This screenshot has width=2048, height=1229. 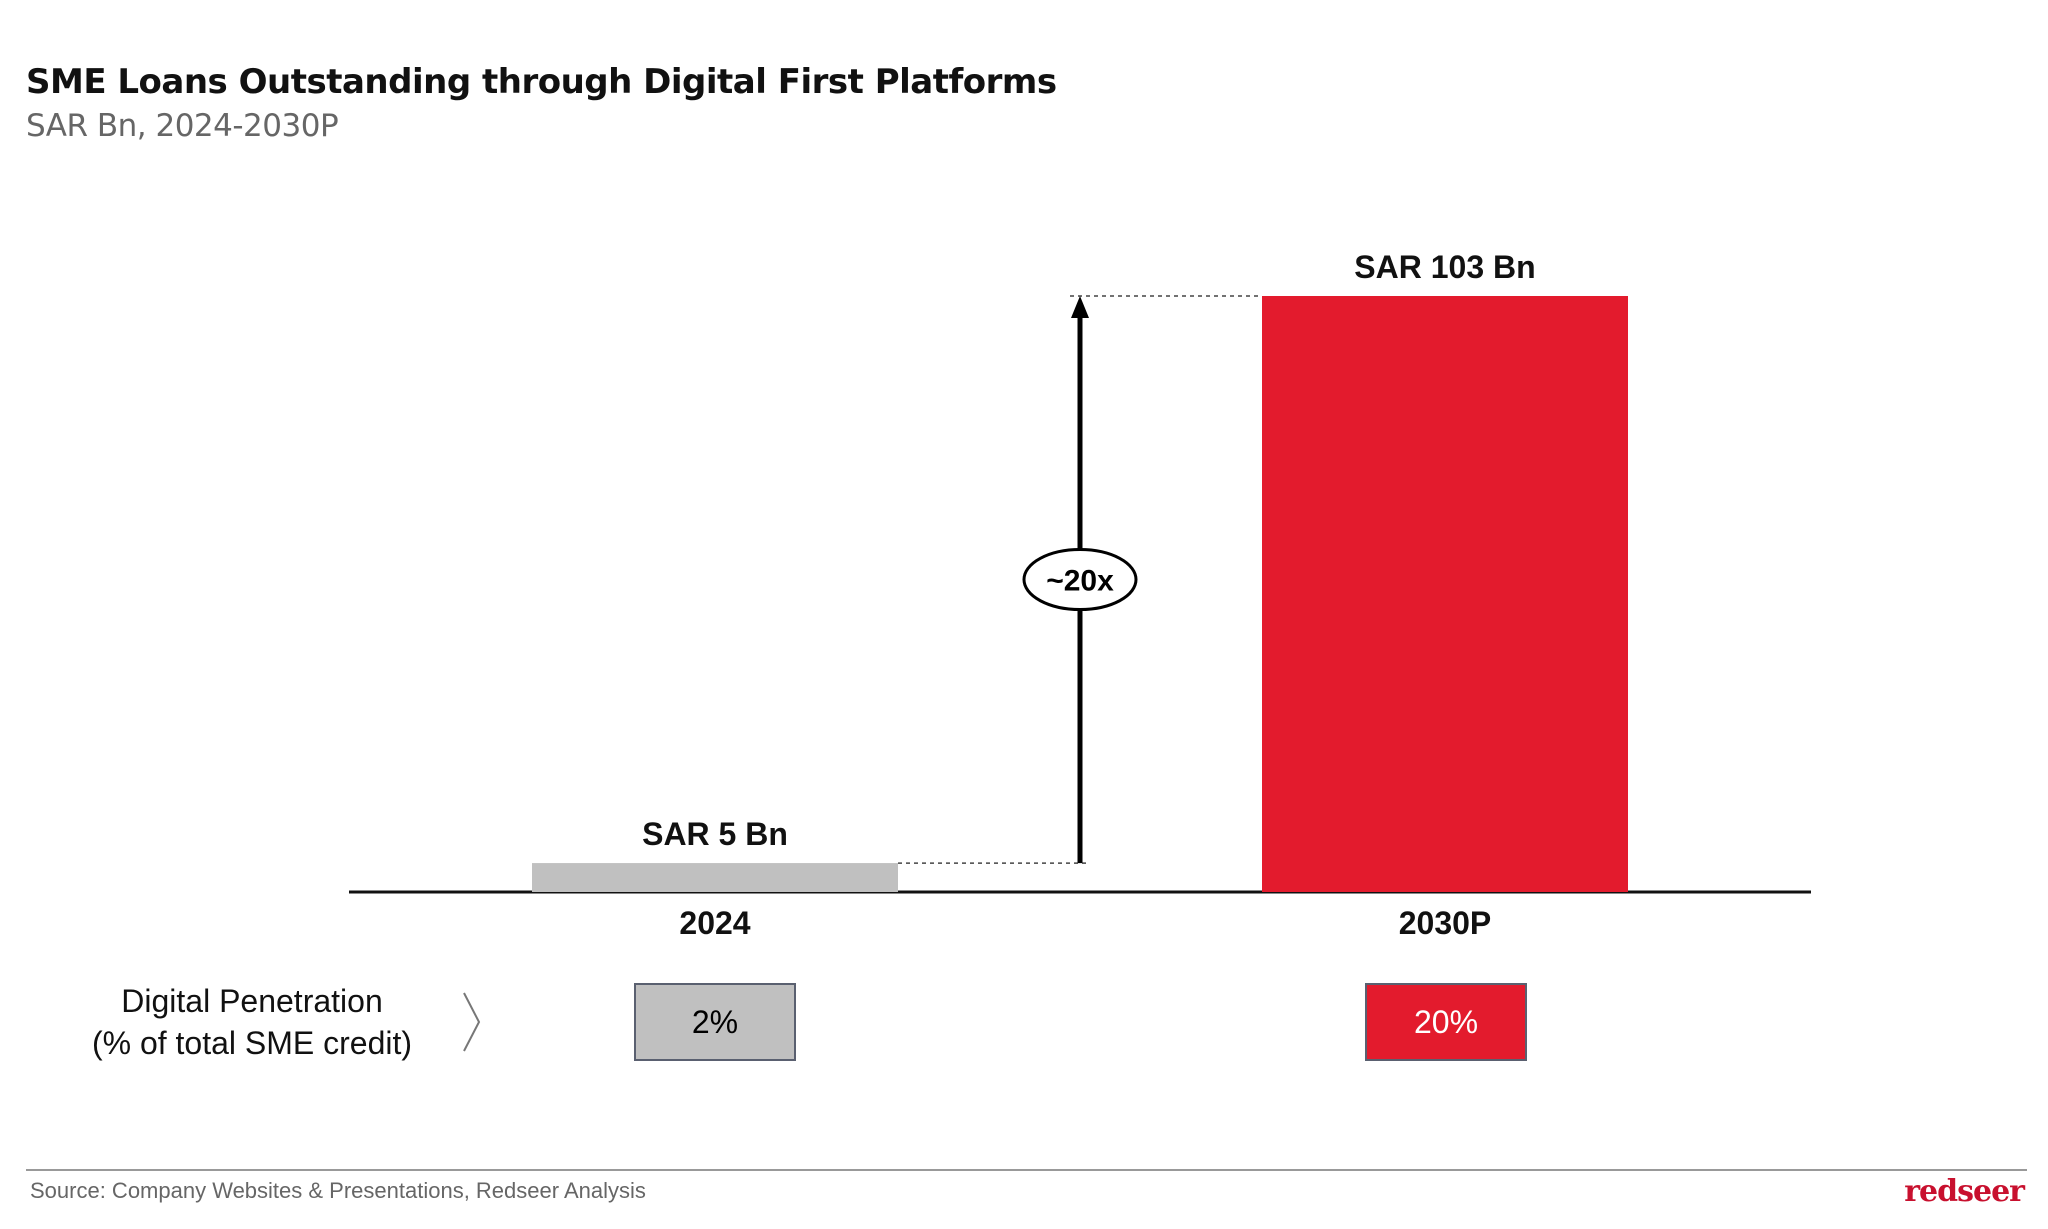 I want to click on arrow-head-icon, so click(x=1080, y=307).